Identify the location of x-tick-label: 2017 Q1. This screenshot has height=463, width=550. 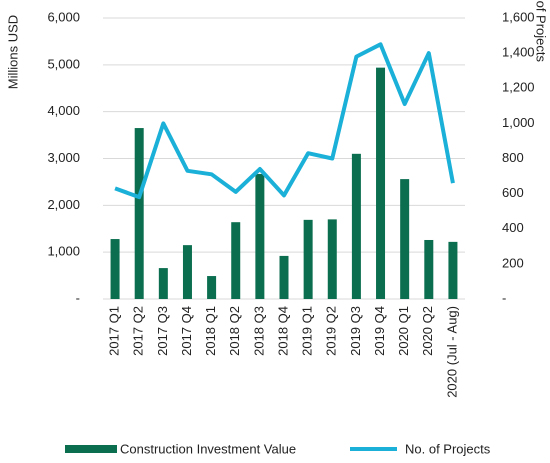
(114, 331).